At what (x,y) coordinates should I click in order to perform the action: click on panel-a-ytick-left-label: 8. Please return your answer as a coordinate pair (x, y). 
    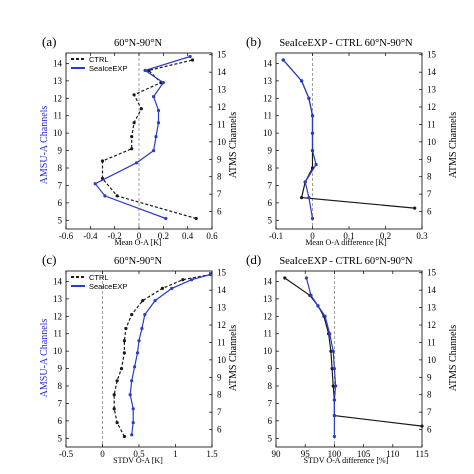
    Looking at the image, I should click on (60, 168).